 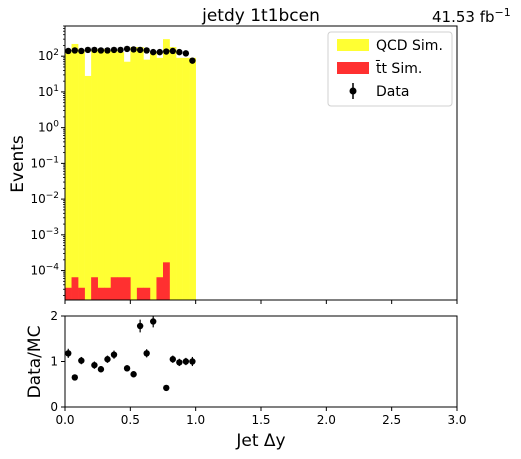 What do you see at coordinates (130, 420) in the screenshot?
I see `x-tick-label: 0.5` at bounding box center [130, 420].